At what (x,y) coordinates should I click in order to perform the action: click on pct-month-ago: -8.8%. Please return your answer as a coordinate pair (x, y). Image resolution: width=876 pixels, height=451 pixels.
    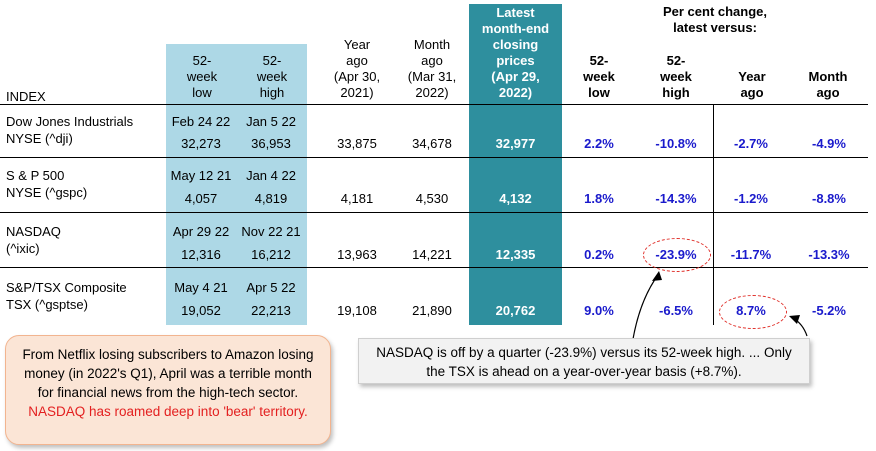
    Looking at the image, I should click on (829, 198).